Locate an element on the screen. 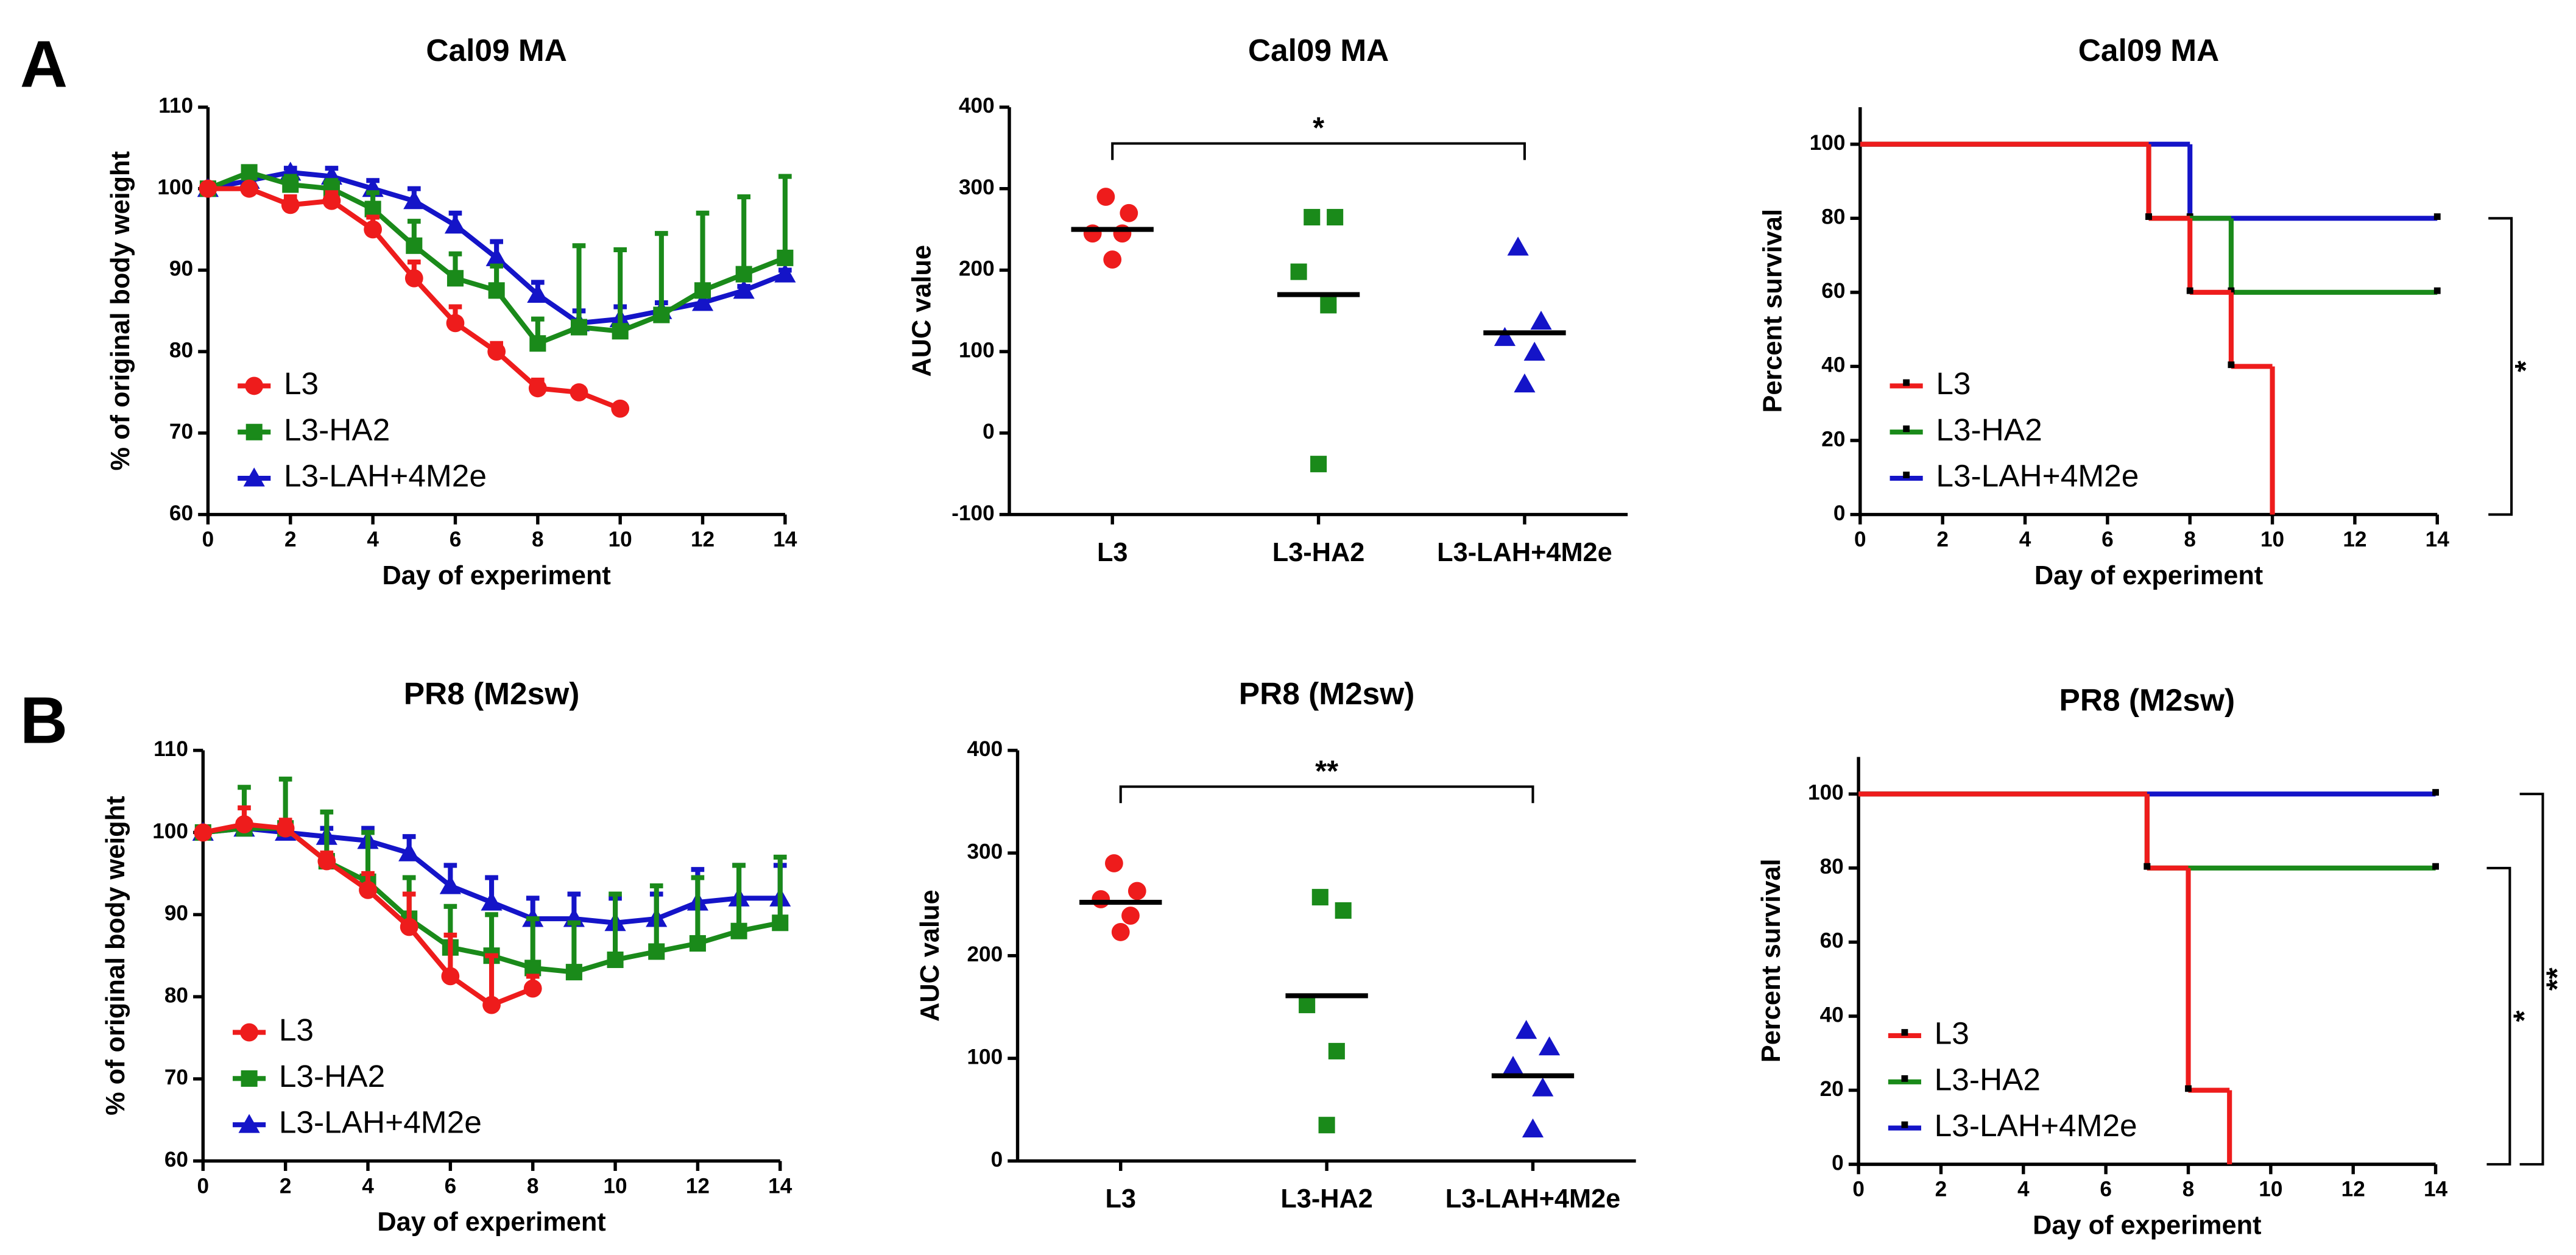  legend-label: L3-HA2 is located at coordinates (332, 1076).